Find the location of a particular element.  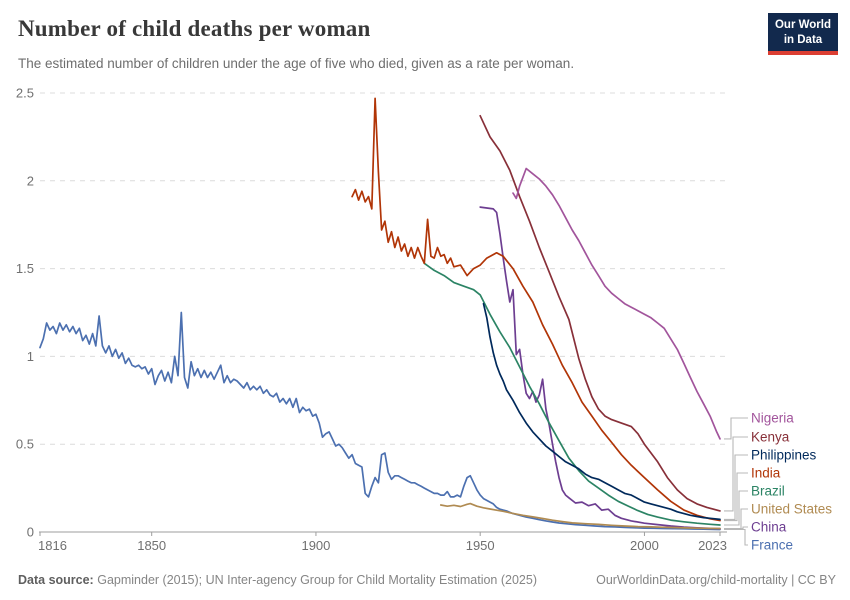

x-axis-tick-label: 1900 is located at coordinates (315, 545).